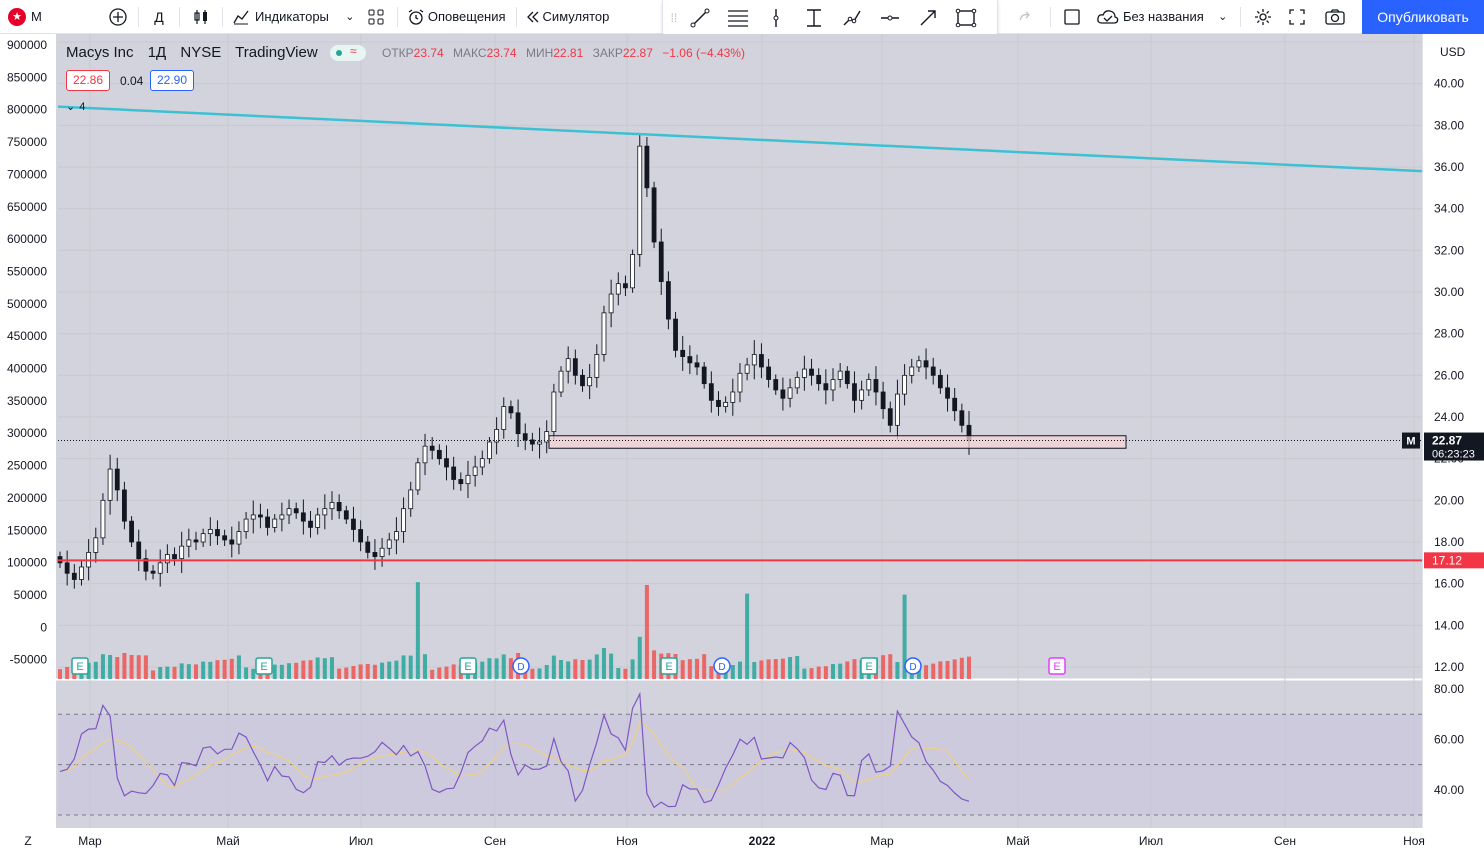  I want to click on fib-retracement-tool-icon, so click(738, 18).